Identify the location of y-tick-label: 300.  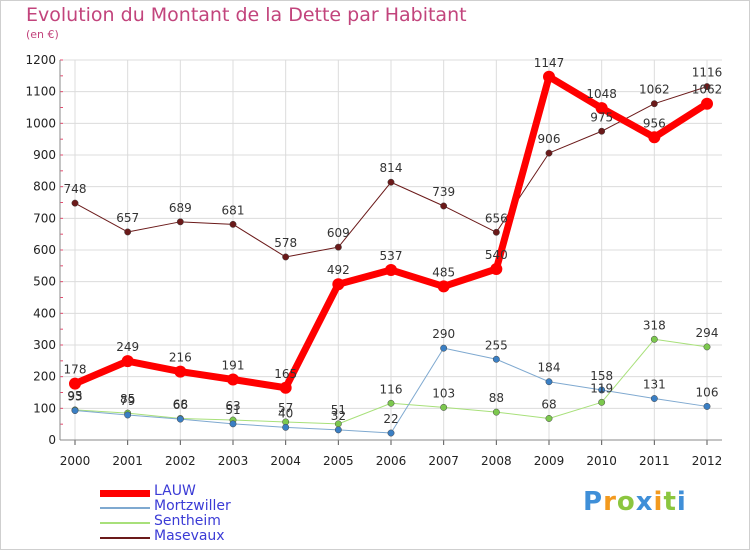
(44, 345).